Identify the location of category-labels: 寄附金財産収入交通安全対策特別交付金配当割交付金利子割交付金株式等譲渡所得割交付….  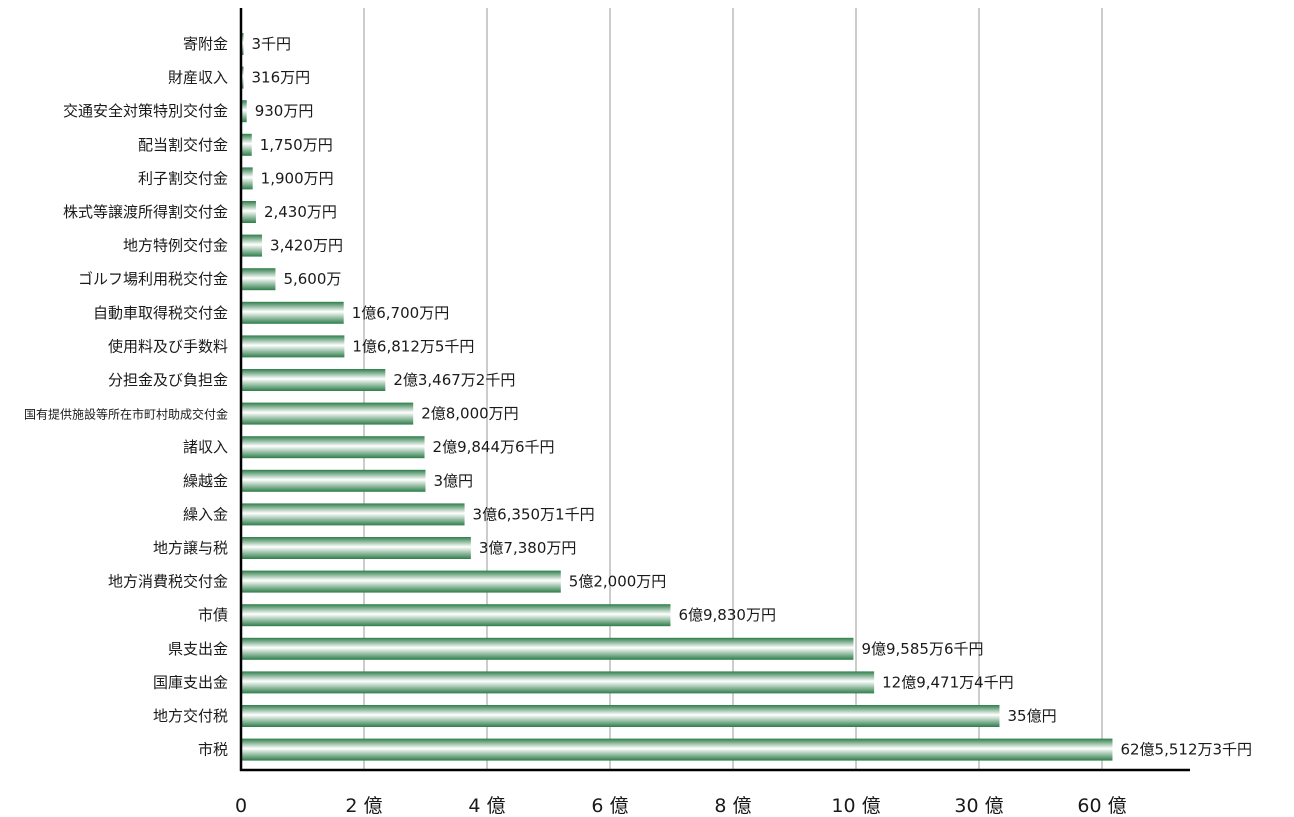
(126, 397).